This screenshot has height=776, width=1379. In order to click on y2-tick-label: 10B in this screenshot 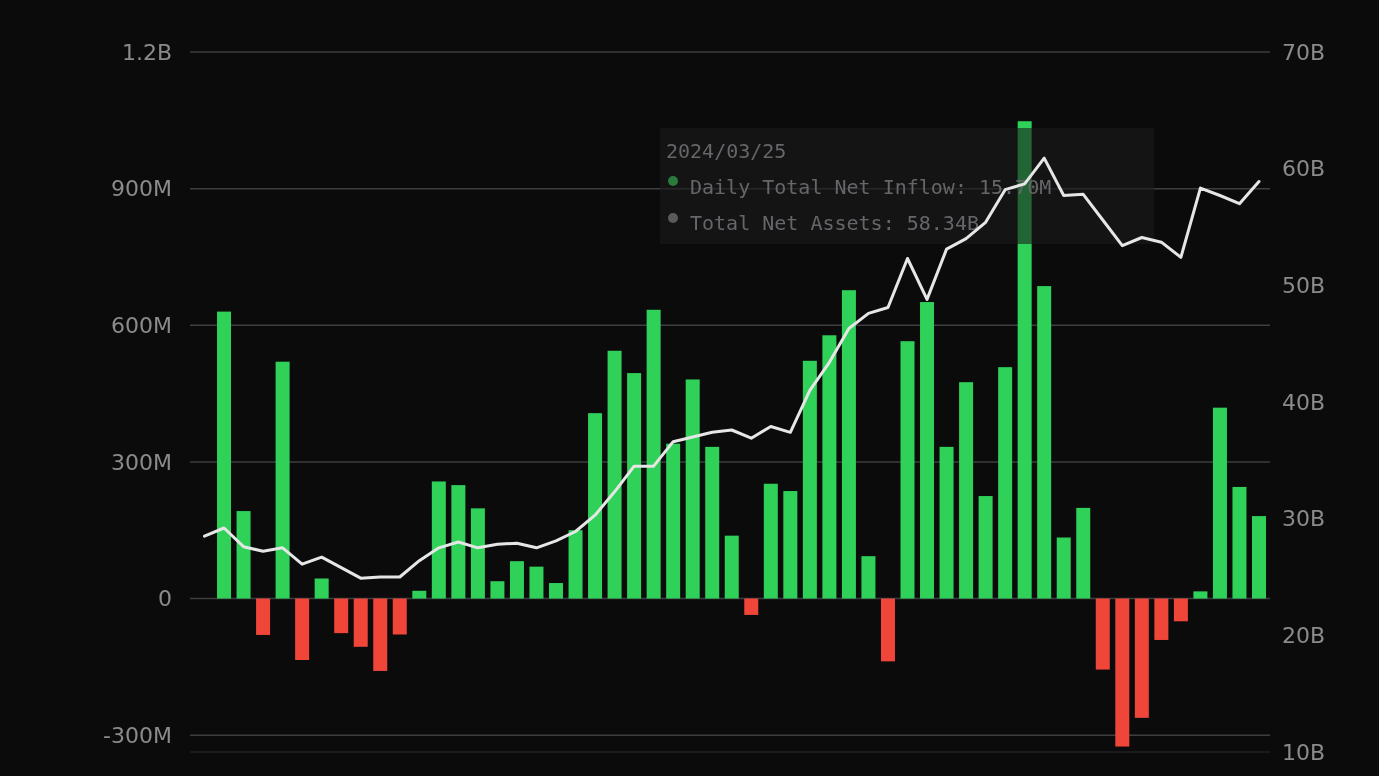, I will do `click(1304, 752)`.